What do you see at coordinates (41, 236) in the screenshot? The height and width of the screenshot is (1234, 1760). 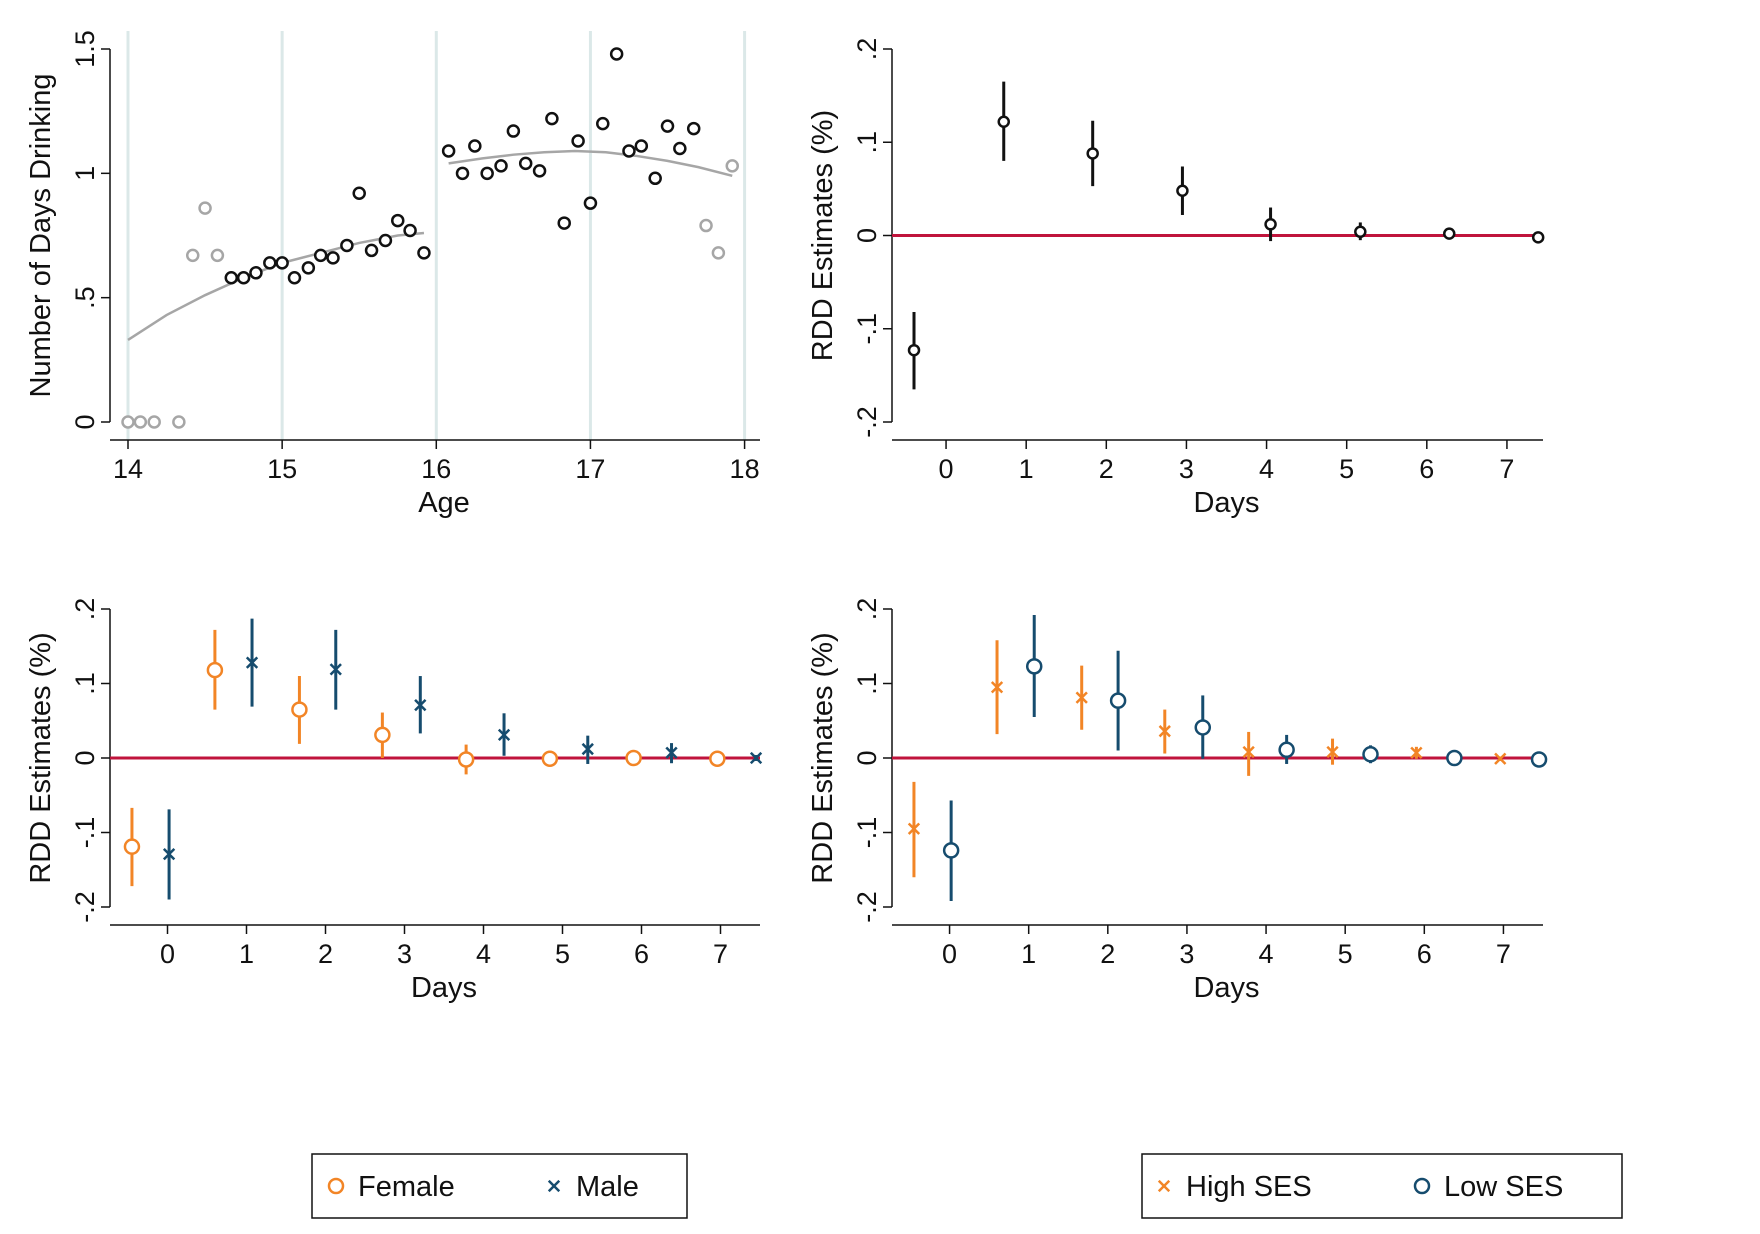 I see `y-axis-title: Number of Days Drinking` at bounding box center [41, 236].